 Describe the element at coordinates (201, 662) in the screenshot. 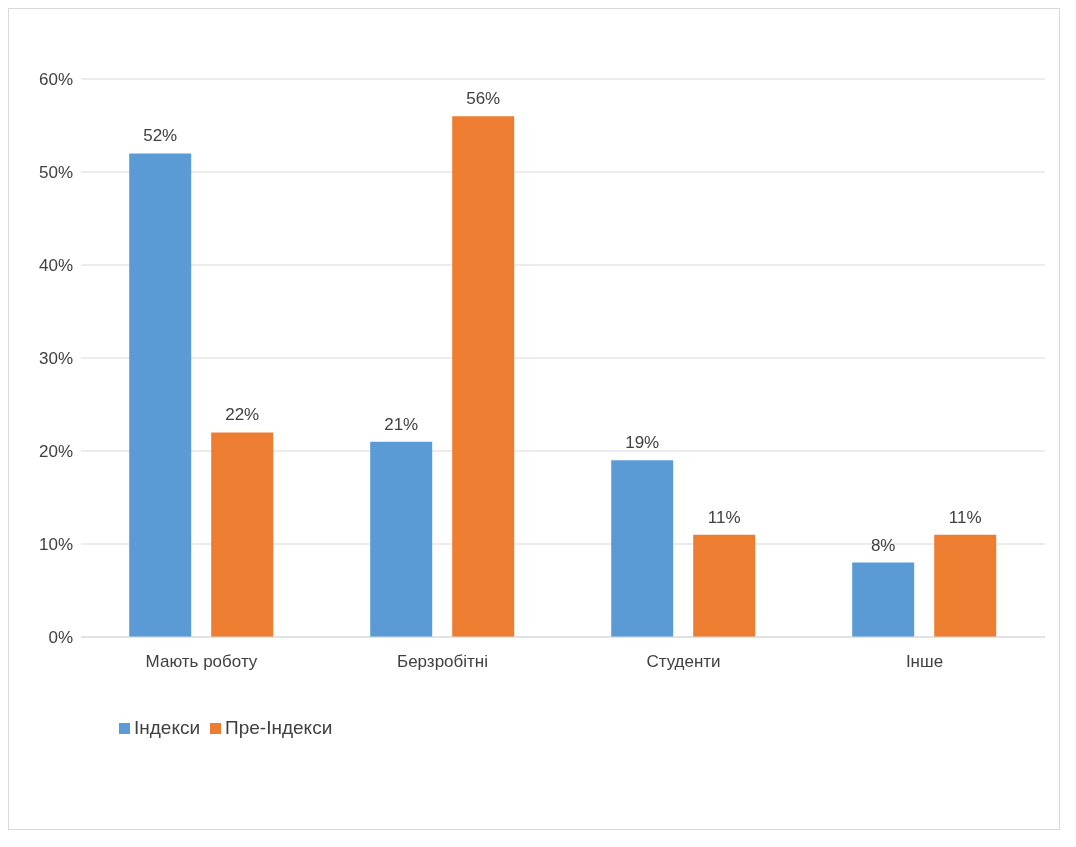

I see `x-tick-label: Мають роботу` at that location.